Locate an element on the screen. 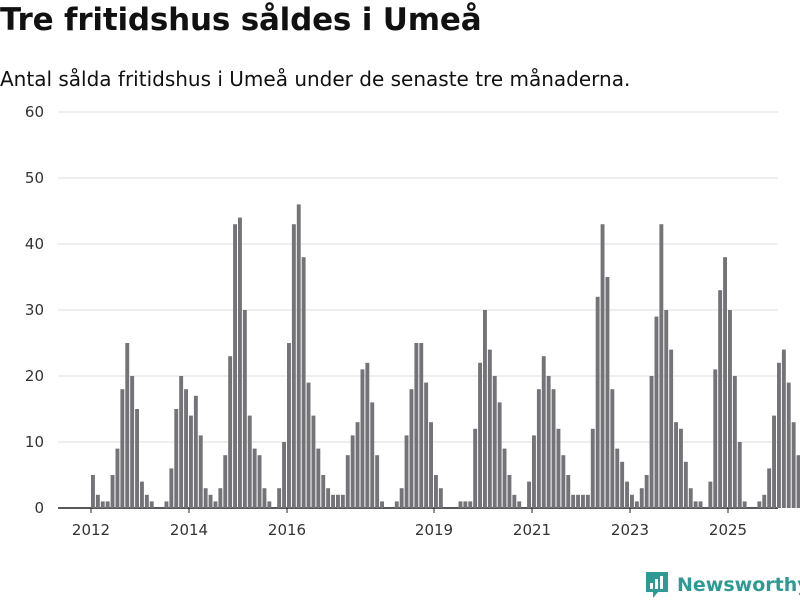  x-tick-label: 2021 is located at coordinates (532, 530).